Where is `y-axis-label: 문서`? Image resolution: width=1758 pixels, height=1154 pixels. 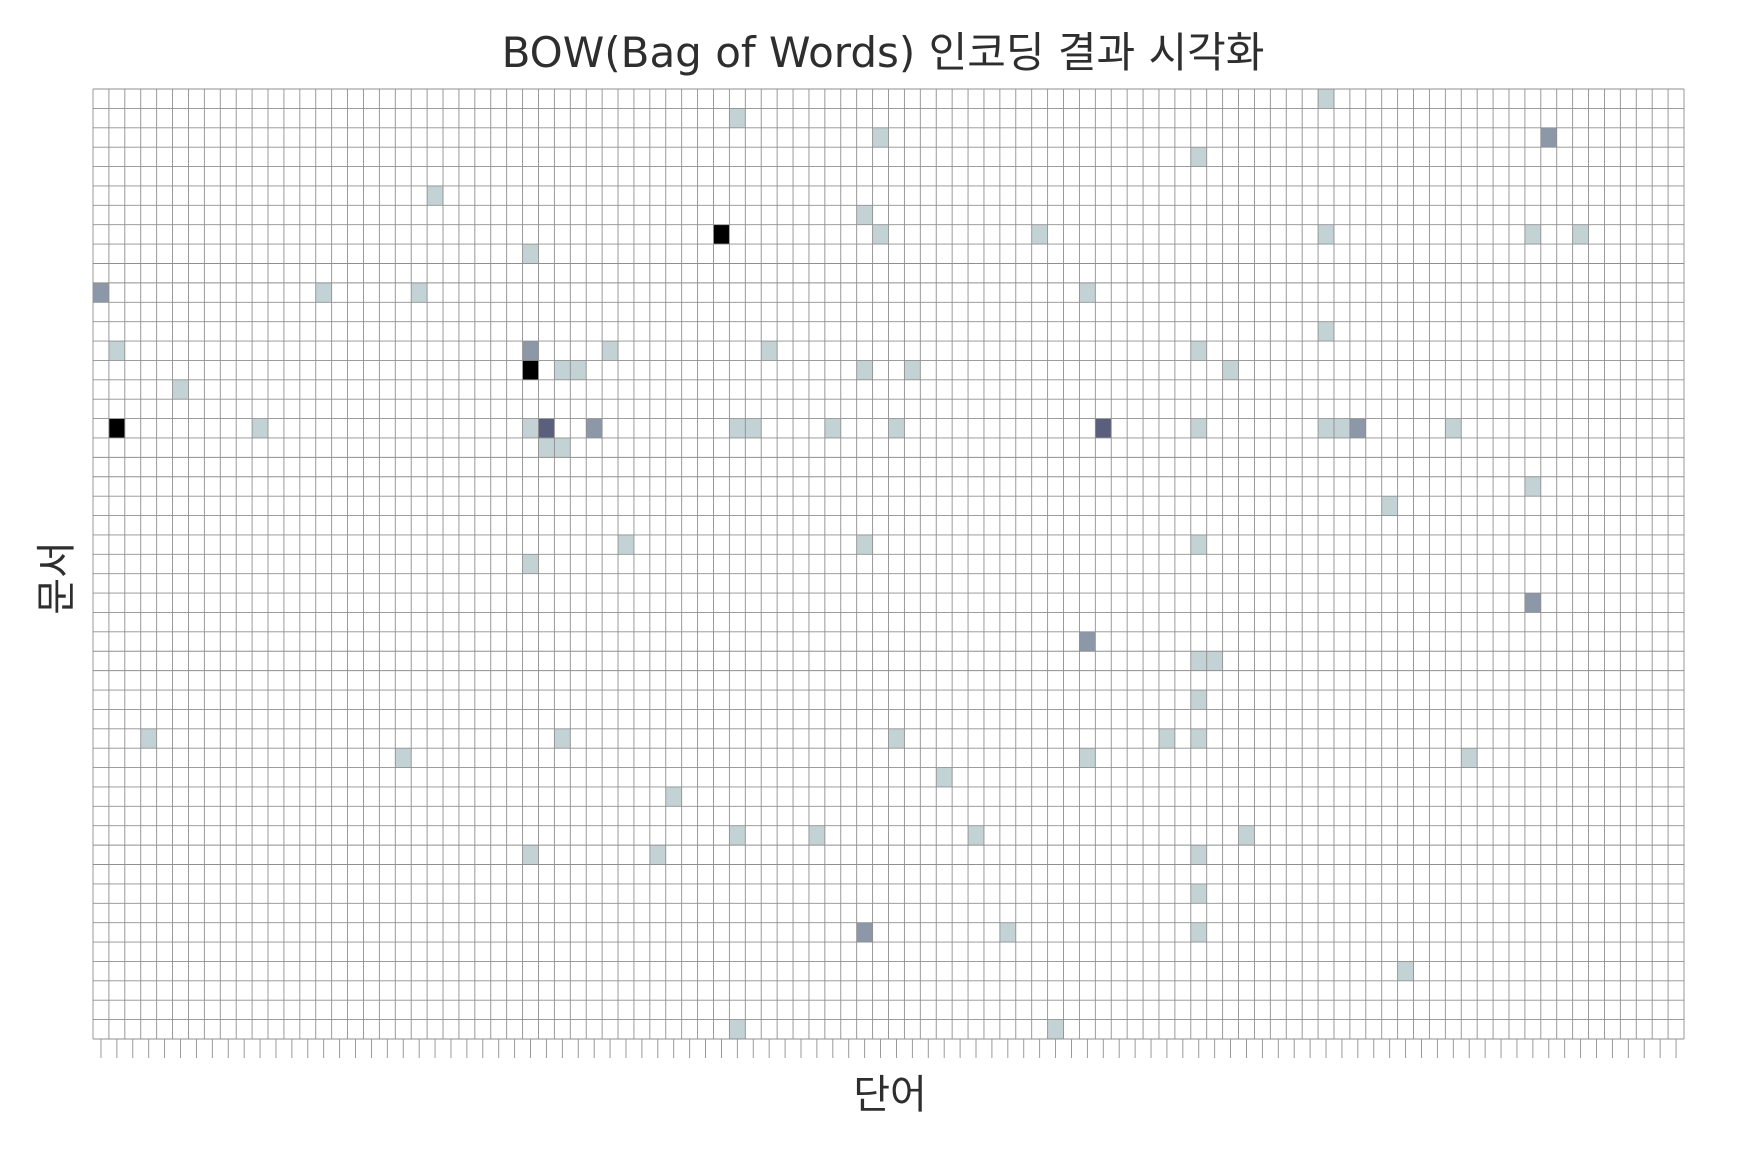 y-axis-label: 문서 is located at coordinates (57, 578).